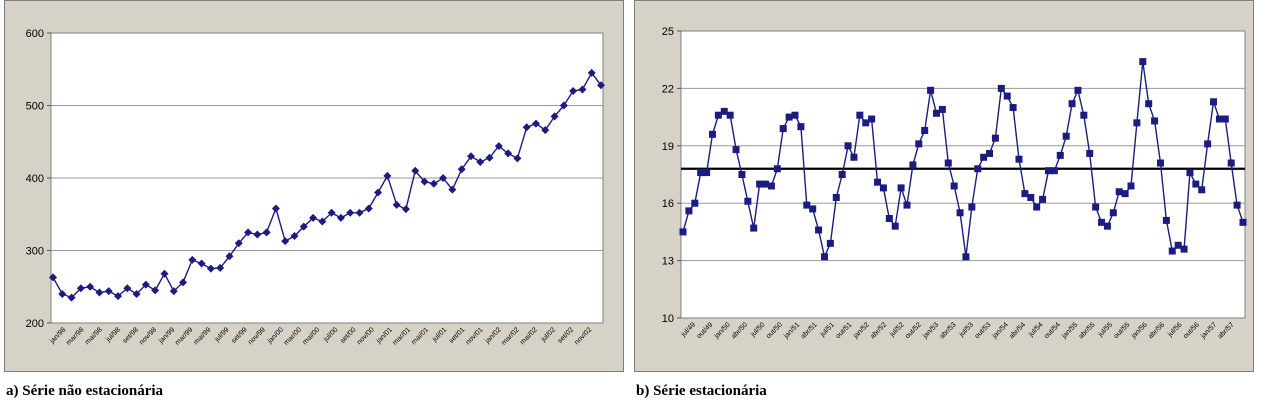 Image resolution: width=1263 pixels, height=420 pixels. Describe the element at coordinates (312, 336) in the screenshot. I see `chart-a-x-tick-label: mai/00` at that location.